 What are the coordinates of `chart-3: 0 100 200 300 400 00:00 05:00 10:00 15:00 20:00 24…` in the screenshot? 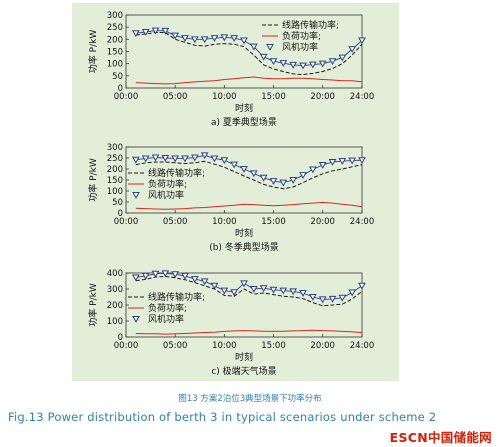 It's located at (230, 323).